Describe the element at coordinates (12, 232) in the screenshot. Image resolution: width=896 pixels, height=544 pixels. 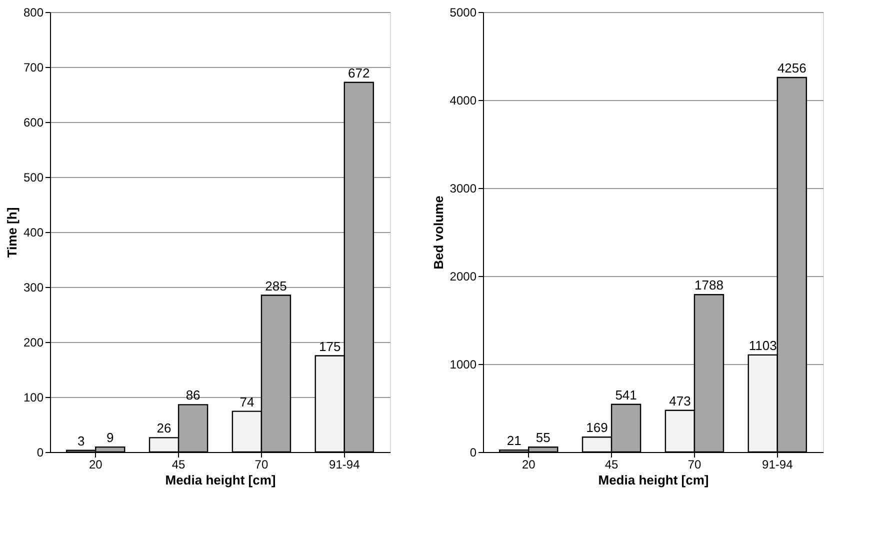
I see `y-axis-title: Time [h]` at that location.